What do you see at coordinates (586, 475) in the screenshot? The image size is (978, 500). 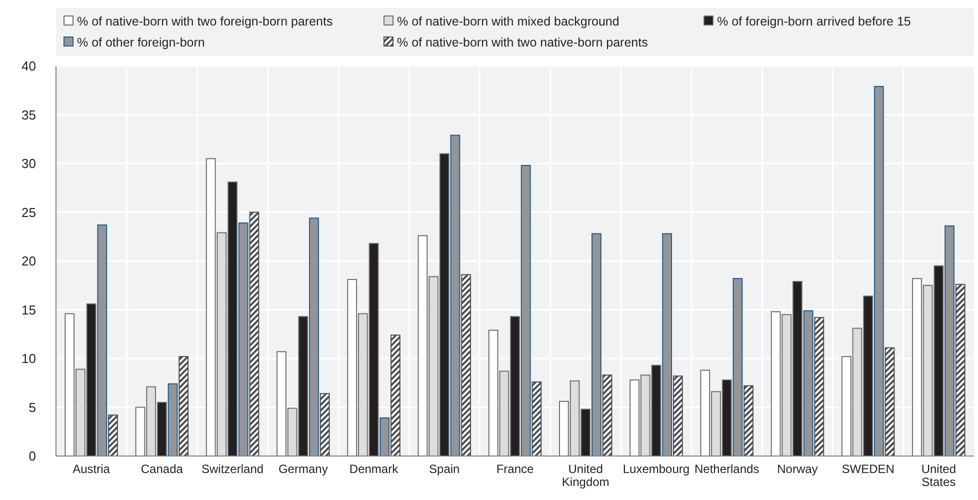 I see `x-tick-label: United Kingdom` at bounding box center [586, 475].